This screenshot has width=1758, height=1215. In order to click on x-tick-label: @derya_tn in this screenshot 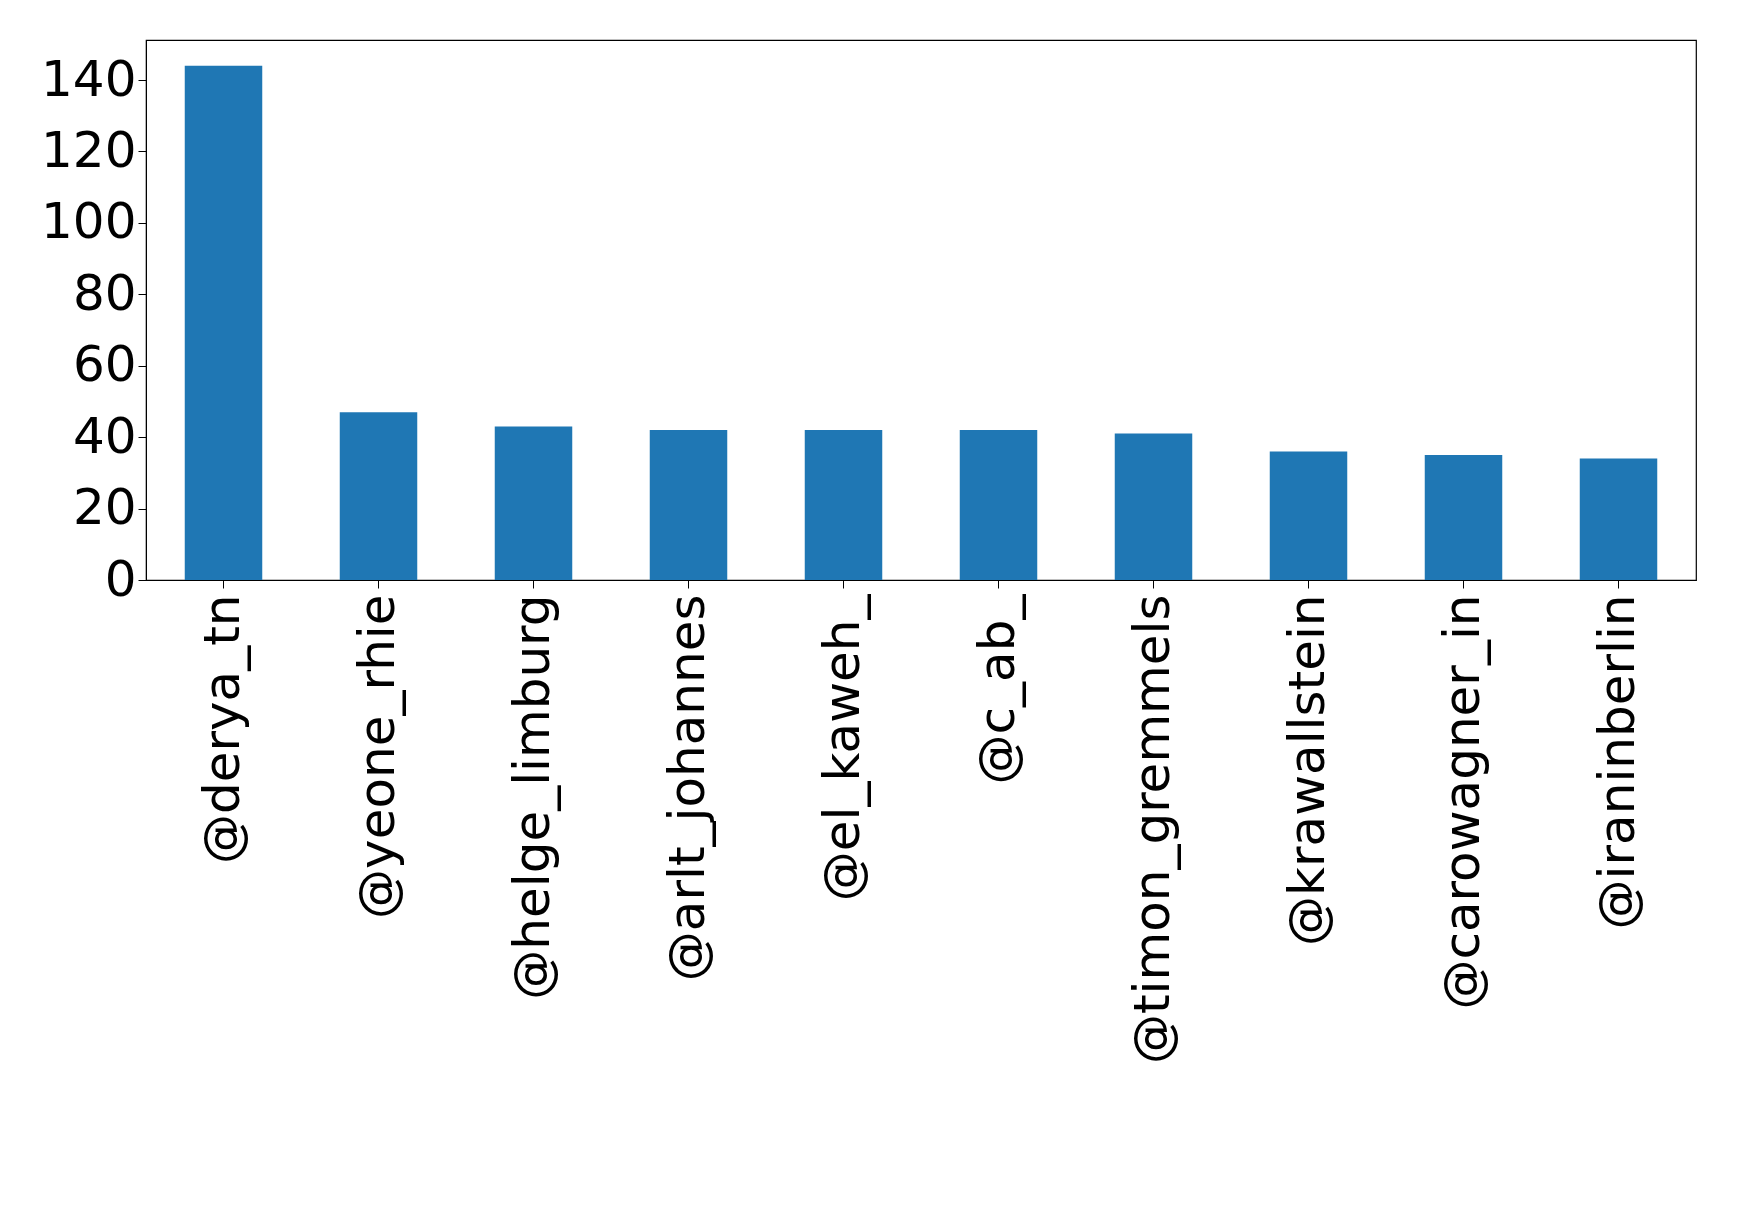, I will do `click(221, 729)`.